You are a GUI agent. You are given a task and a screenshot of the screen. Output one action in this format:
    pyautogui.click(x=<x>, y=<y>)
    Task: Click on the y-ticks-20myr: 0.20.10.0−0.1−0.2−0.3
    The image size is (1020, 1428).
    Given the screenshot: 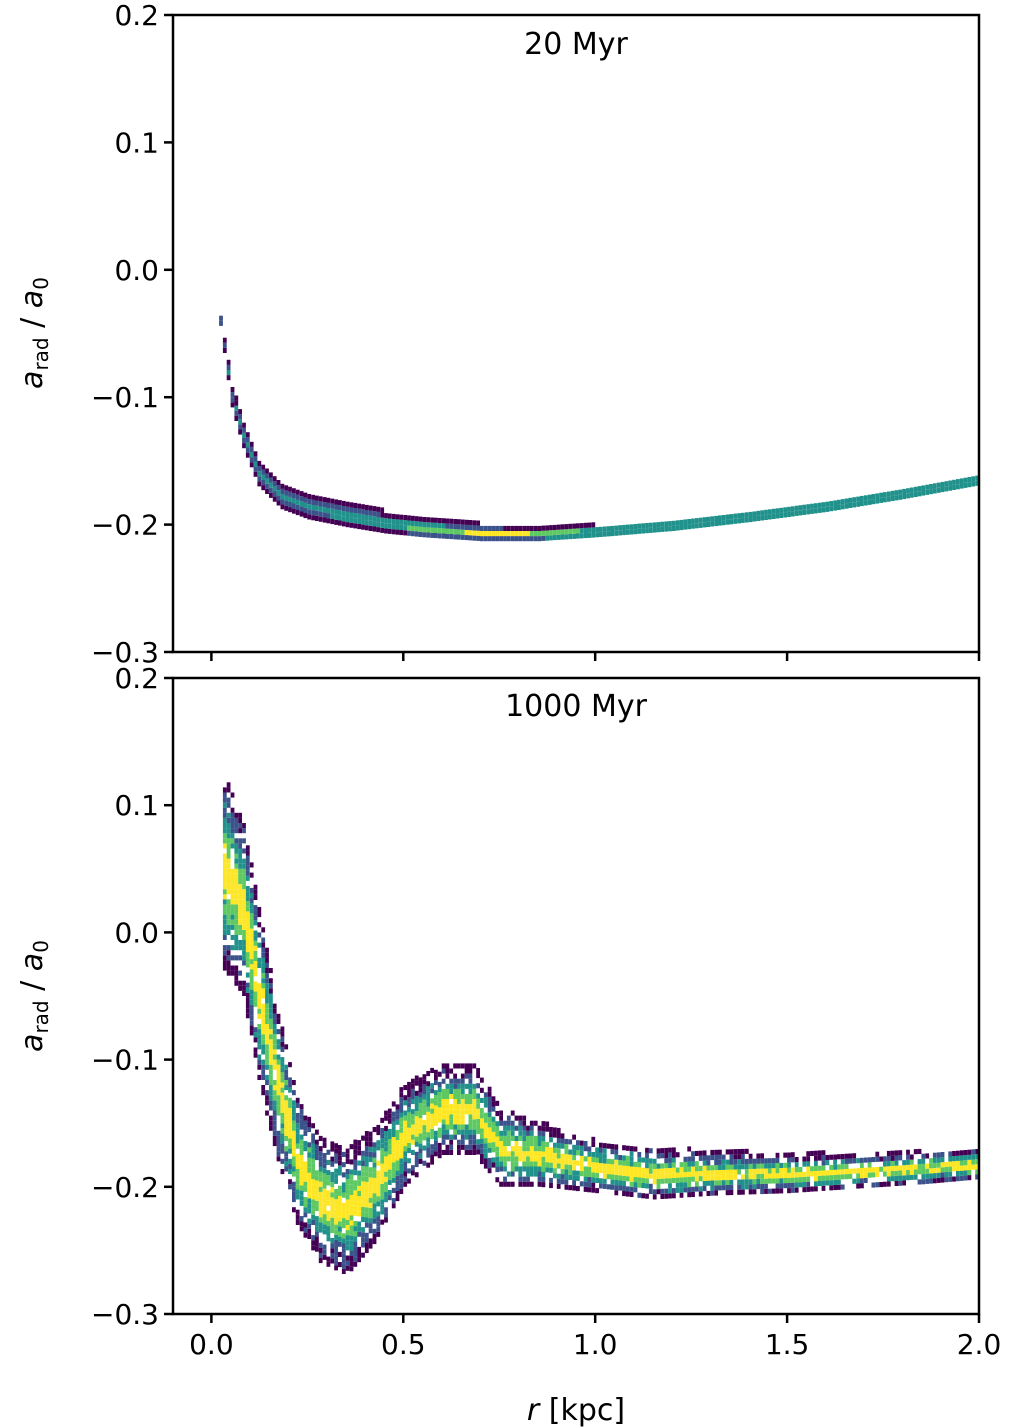 What is the action you would take?
    pyautogui.click(x=132, y=334)
    